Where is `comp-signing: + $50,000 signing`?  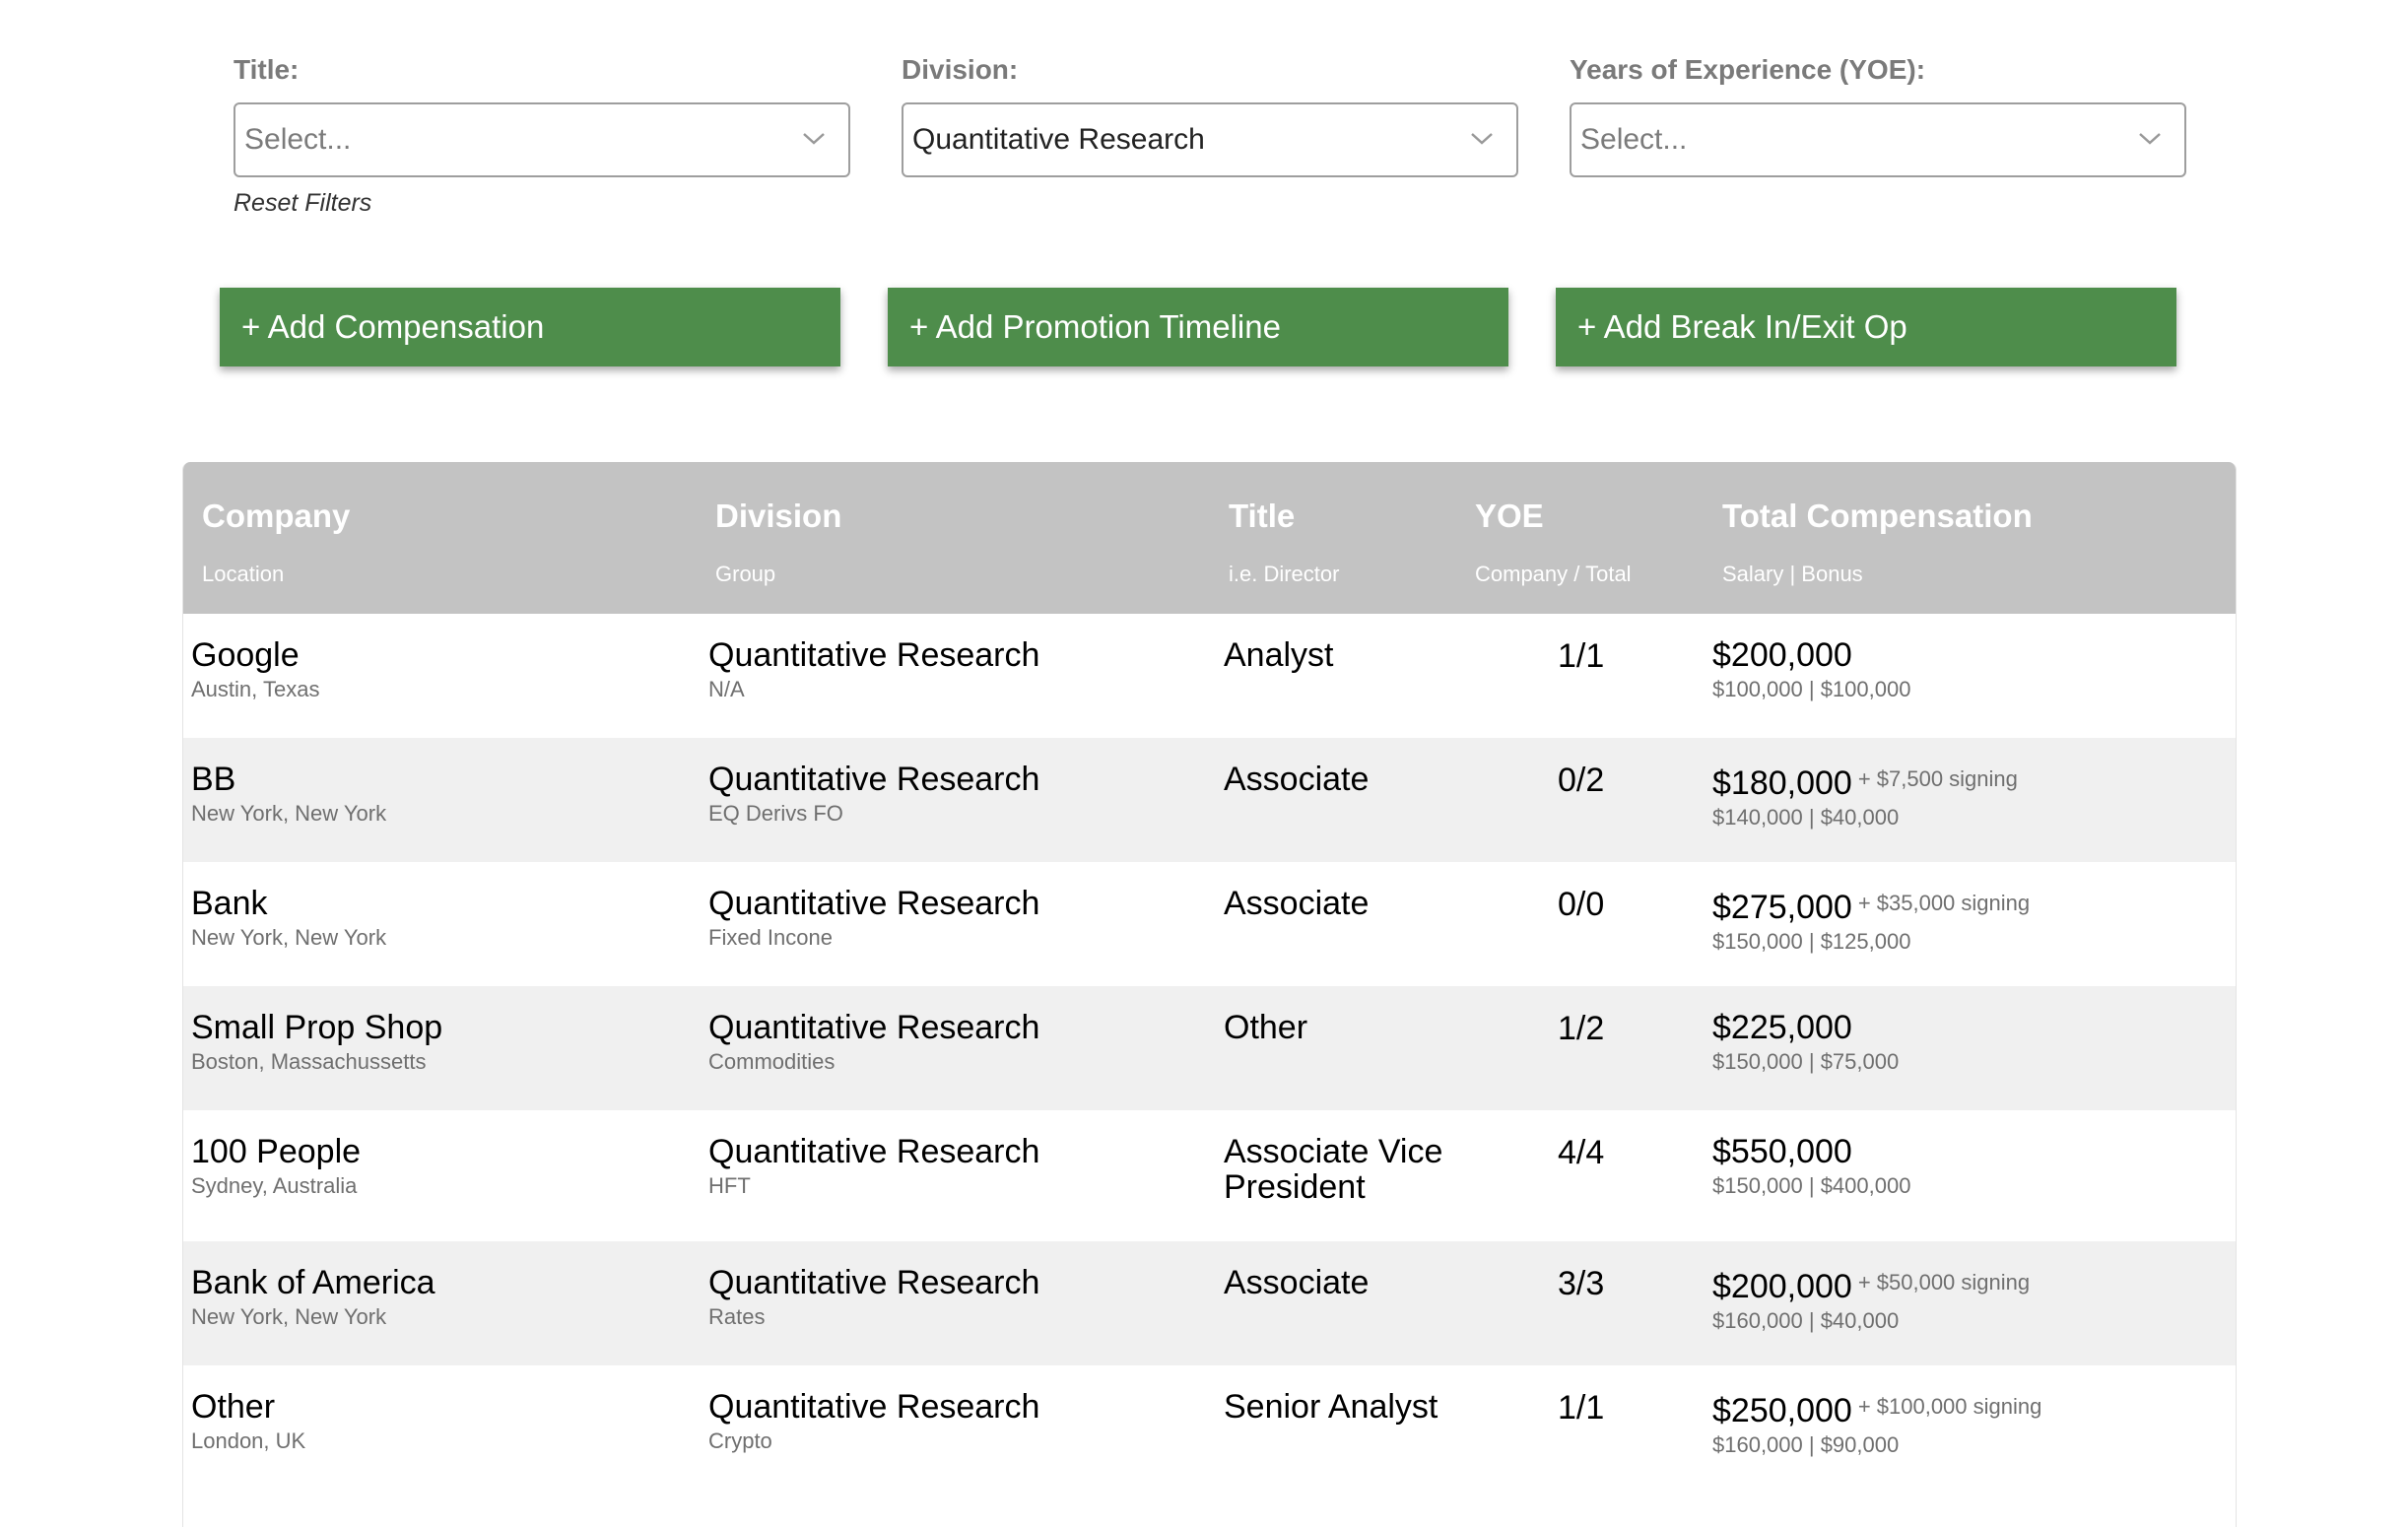
comp-signing: + $50,000 signing is located at coordinates (1944, 1282).